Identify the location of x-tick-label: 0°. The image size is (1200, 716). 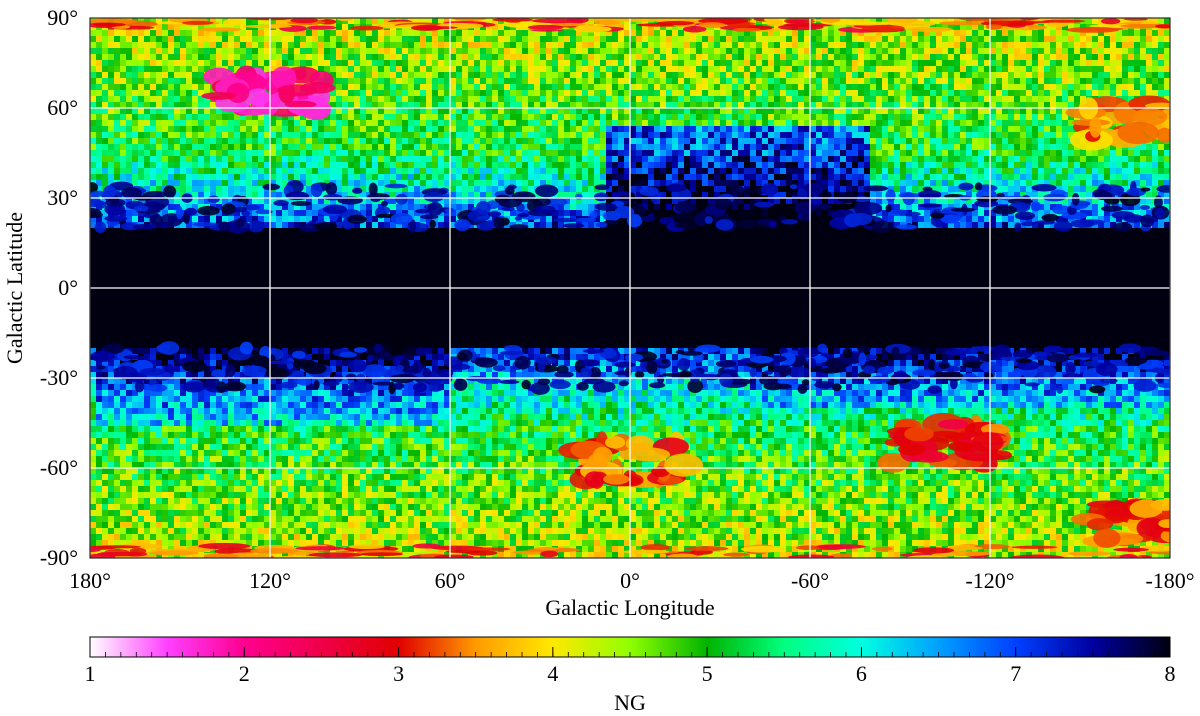
(630, 580).